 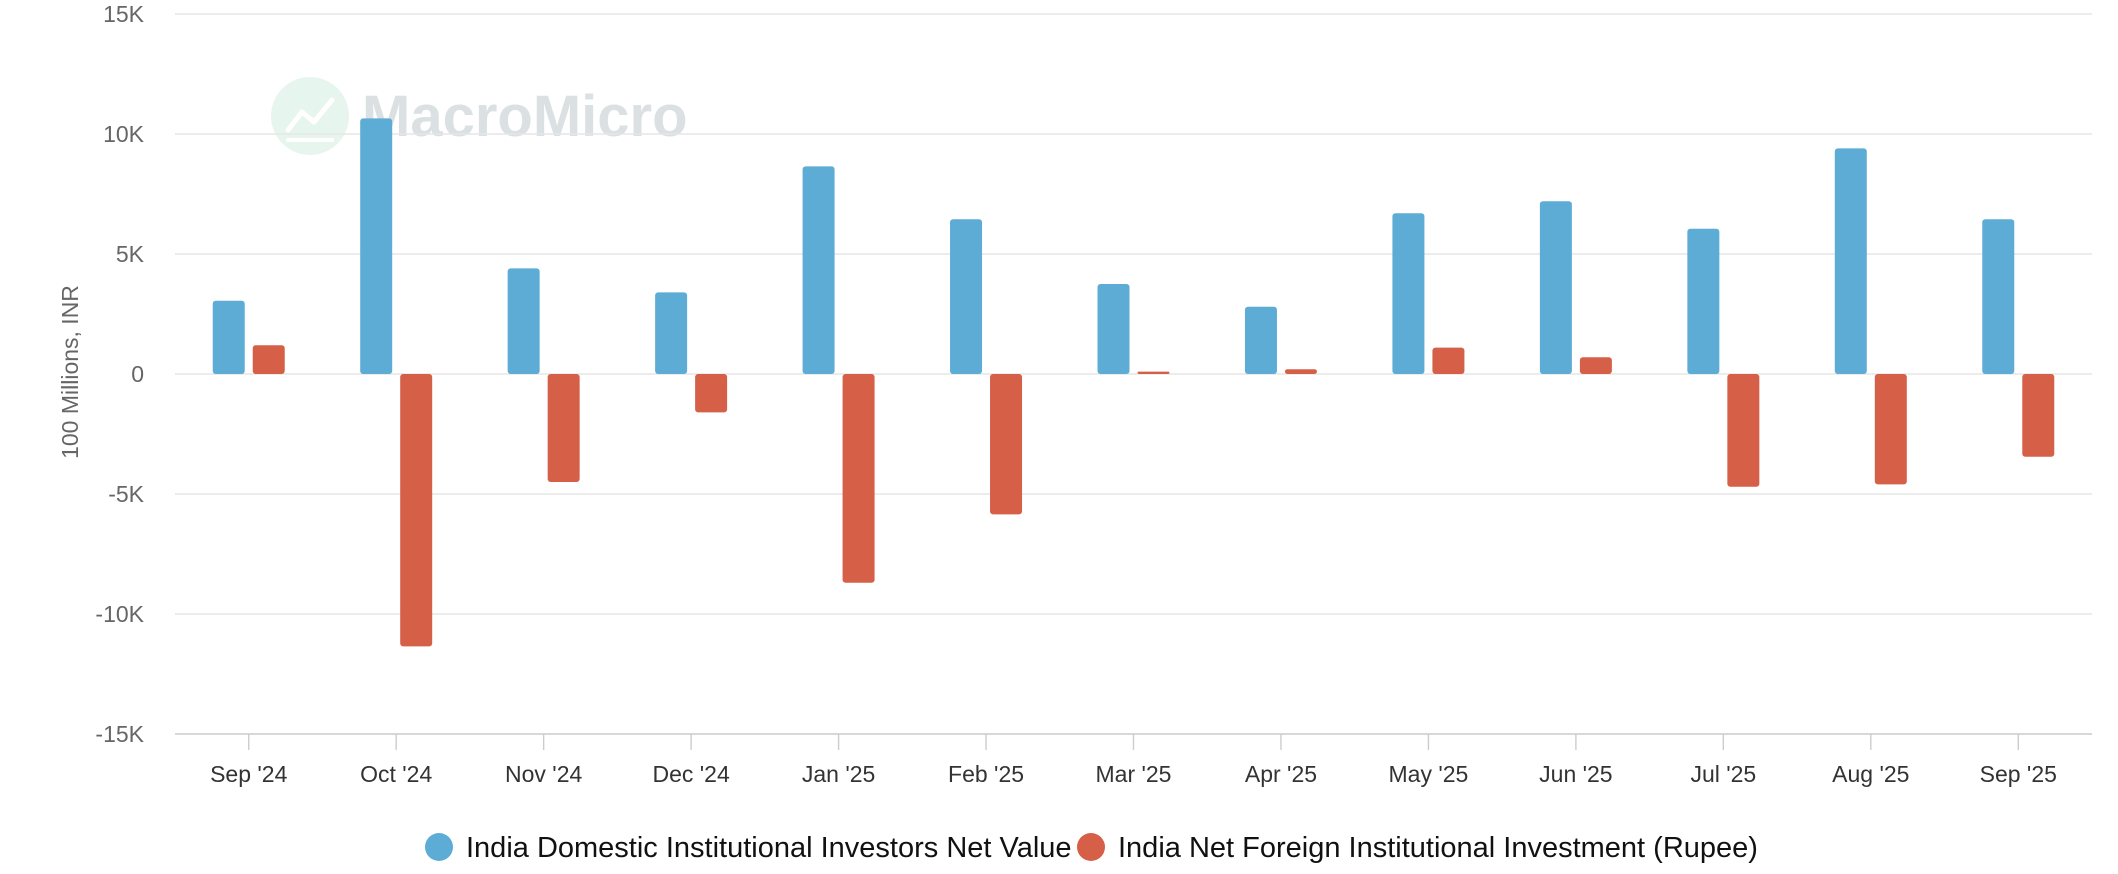 I want to click on x-tick-label: Dec '24, so click(x=690, y=774).